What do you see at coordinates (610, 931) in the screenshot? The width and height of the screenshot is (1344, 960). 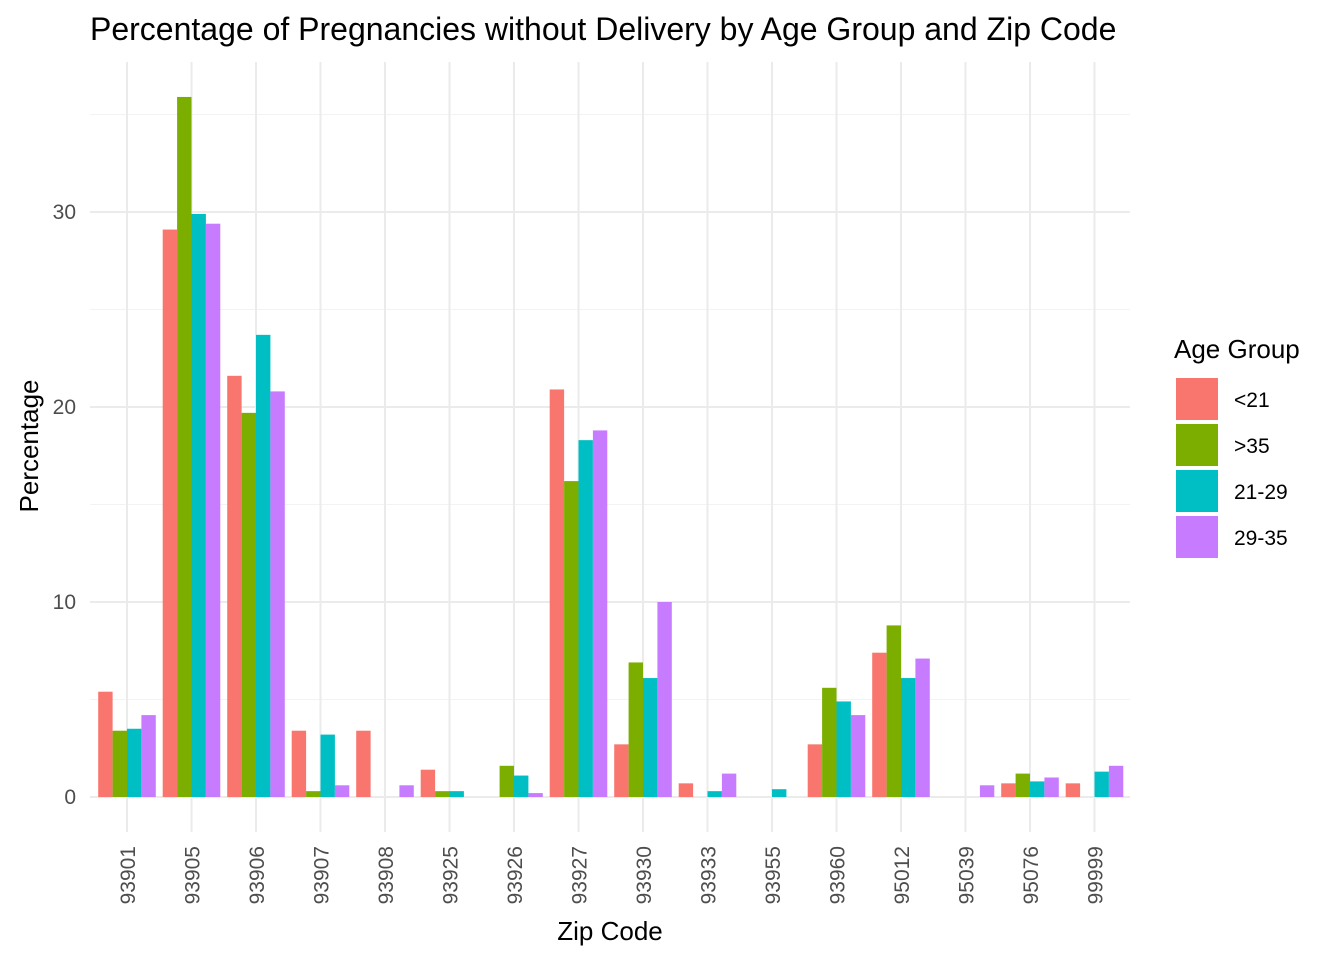 I see `x-axis-title: Zip Code` at bounding box center [610, 931].